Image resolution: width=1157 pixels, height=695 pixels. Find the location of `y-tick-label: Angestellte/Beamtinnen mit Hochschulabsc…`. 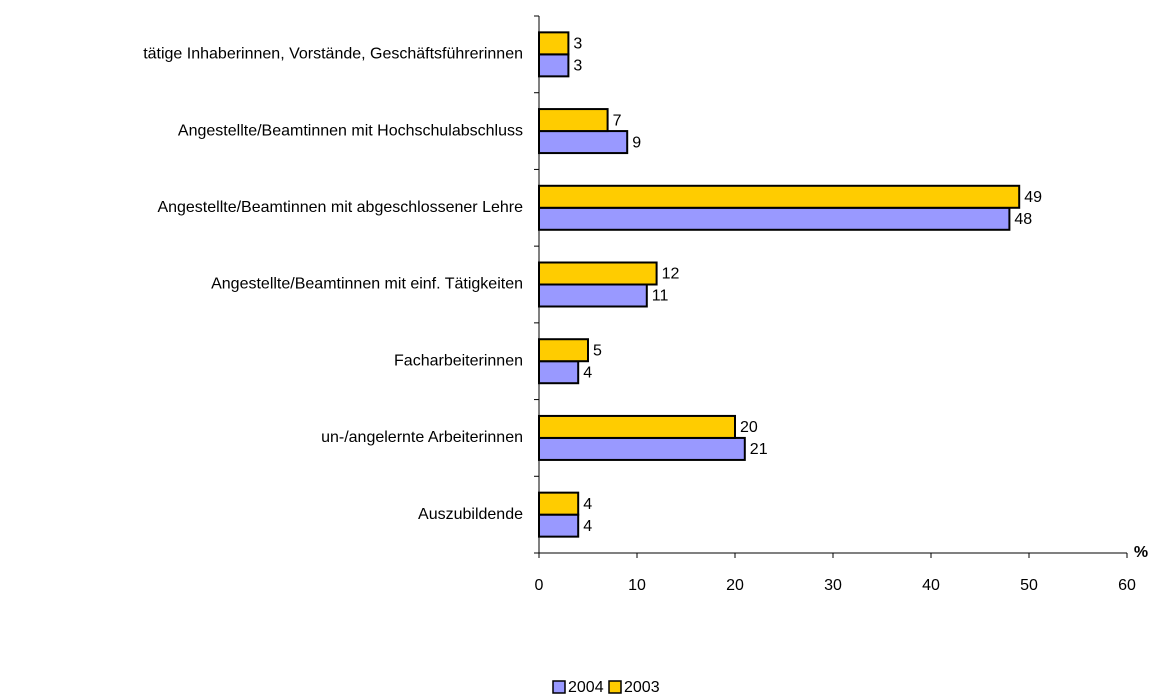

y-tick-label: Angestellte/Beamtinnen mit Hochschulabsc… is located at coordinates (350, 130).